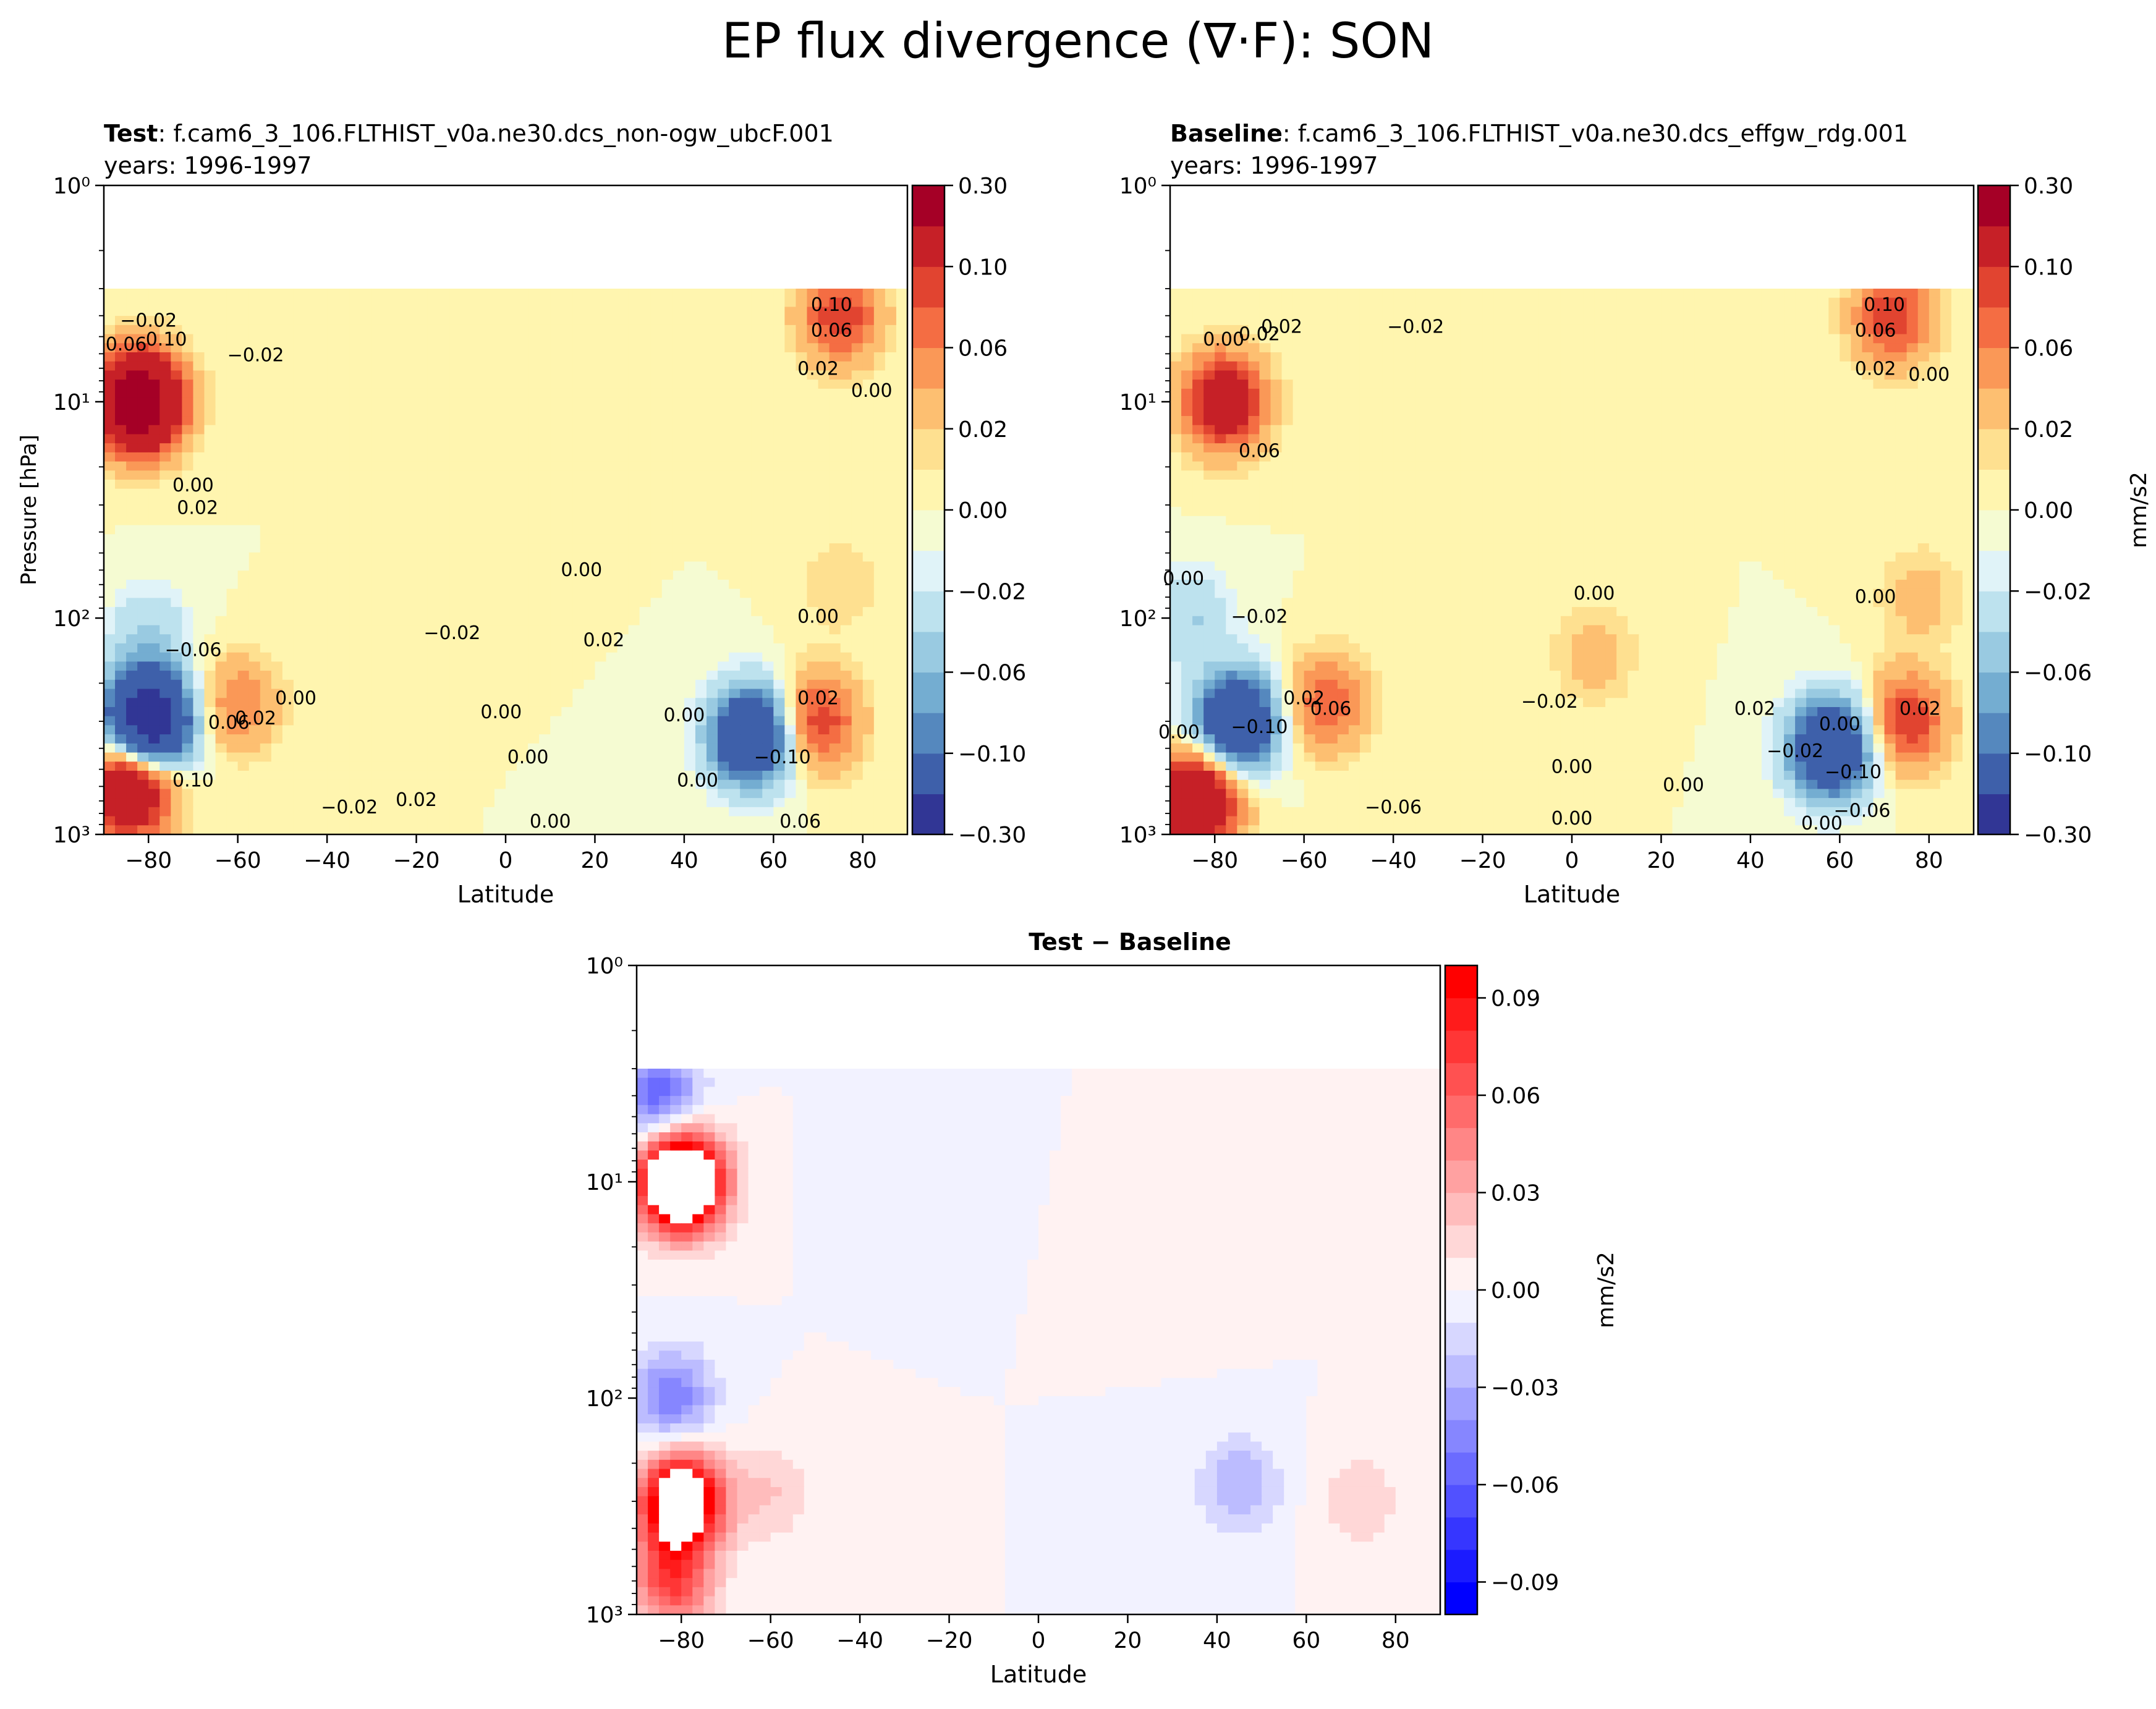 The height and width of the screenshot is (1709, 2156). What do you see at coordinates (1572, 894) in the screenshot?
I see `x-axis-label: Latitude` at bounding box center [1572, 894].